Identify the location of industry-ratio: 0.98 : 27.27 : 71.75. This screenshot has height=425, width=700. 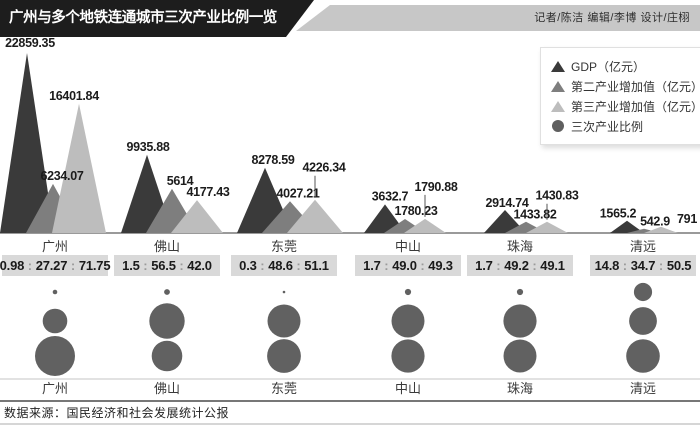
(55, 265).